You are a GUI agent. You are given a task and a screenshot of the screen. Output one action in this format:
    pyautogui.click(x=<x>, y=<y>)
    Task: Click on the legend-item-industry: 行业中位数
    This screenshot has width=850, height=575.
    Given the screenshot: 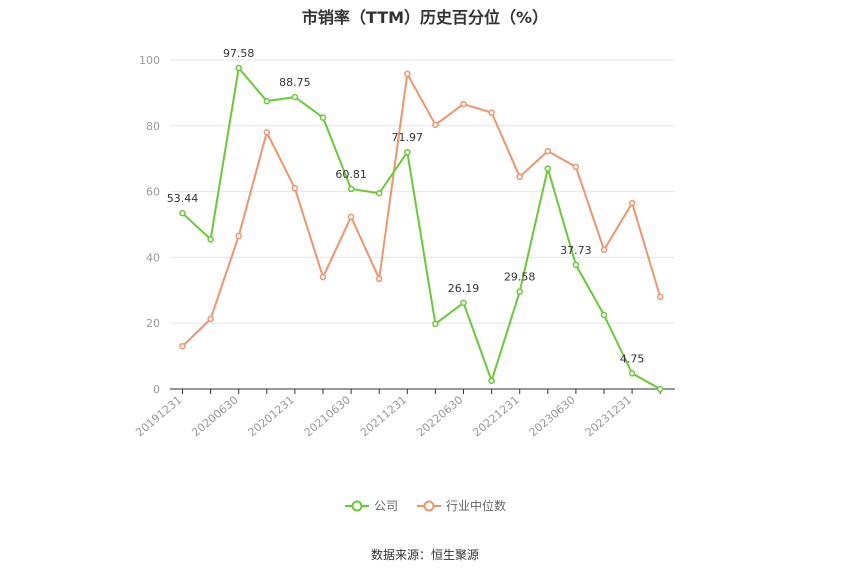 What is the action you would take?
    pyautogui.click(x=461, y=505)
    